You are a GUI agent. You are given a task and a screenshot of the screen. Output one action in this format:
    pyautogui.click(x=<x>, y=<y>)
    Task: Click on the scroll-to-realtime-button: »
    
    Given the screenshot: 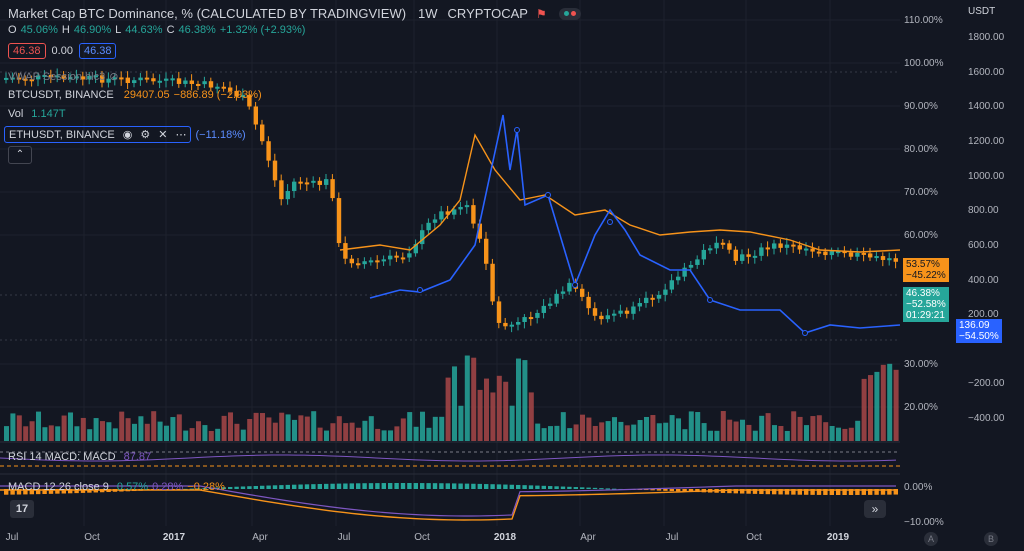 What is the action you would take?
    pyautogui.click(x=875, y=509)
    